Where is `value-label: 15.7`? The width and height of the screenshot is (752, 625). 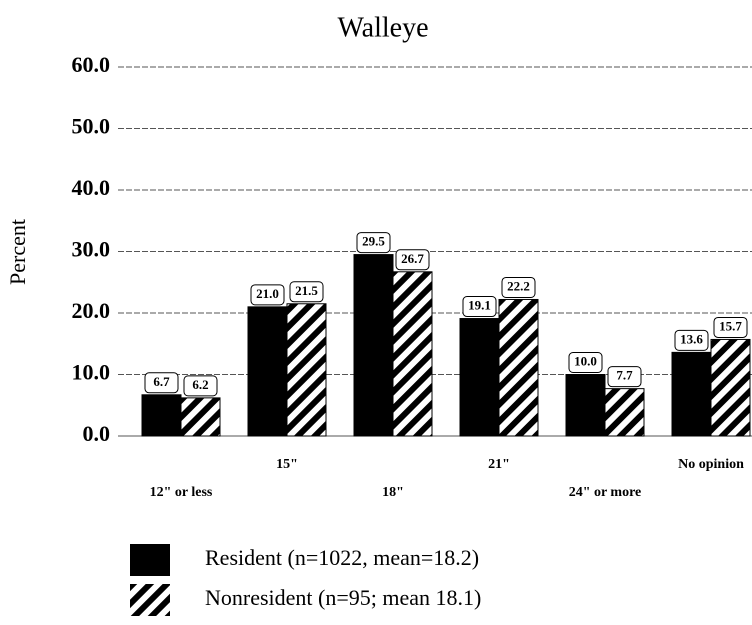
value-label: 15.7 is located at coordinates (730, 325).